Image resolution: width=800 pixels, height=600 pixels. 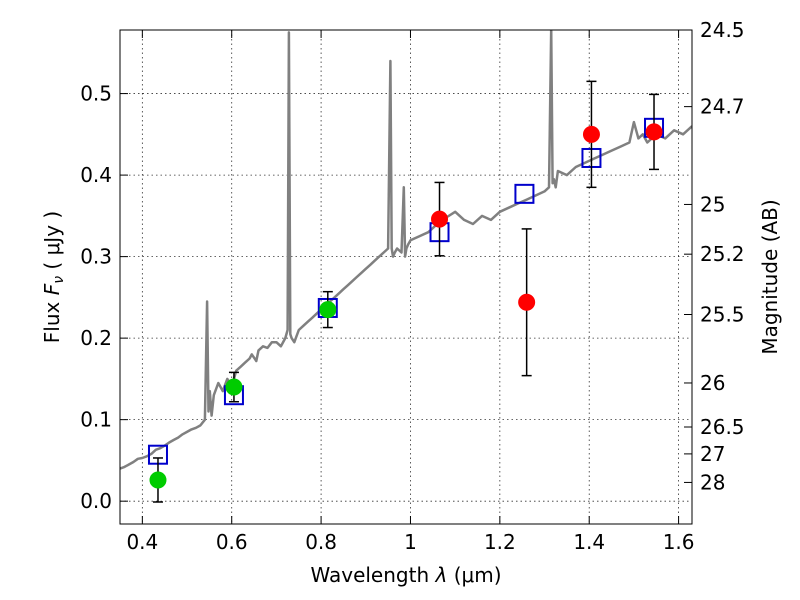 What do you see at coordinates (232, 542) in the screenshot?
I see `x-tick-label: 0.6` at bounding box center [232, 542].